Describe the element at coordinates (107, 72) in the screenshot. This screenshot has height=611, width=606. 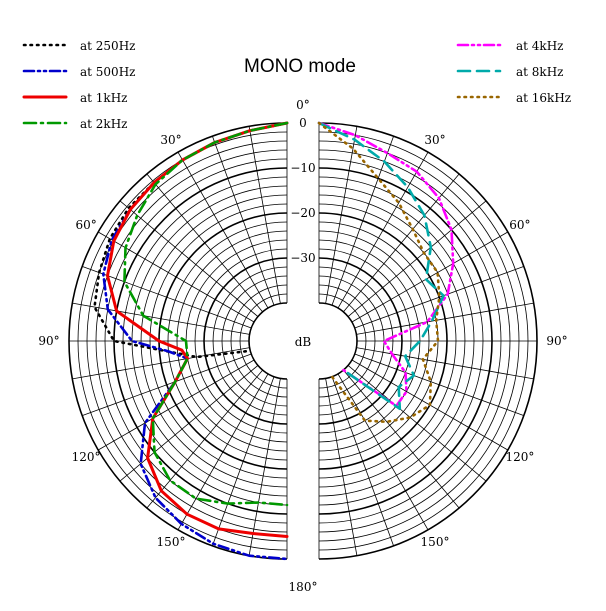
I see `legend-label: at 500Hz` at that location.